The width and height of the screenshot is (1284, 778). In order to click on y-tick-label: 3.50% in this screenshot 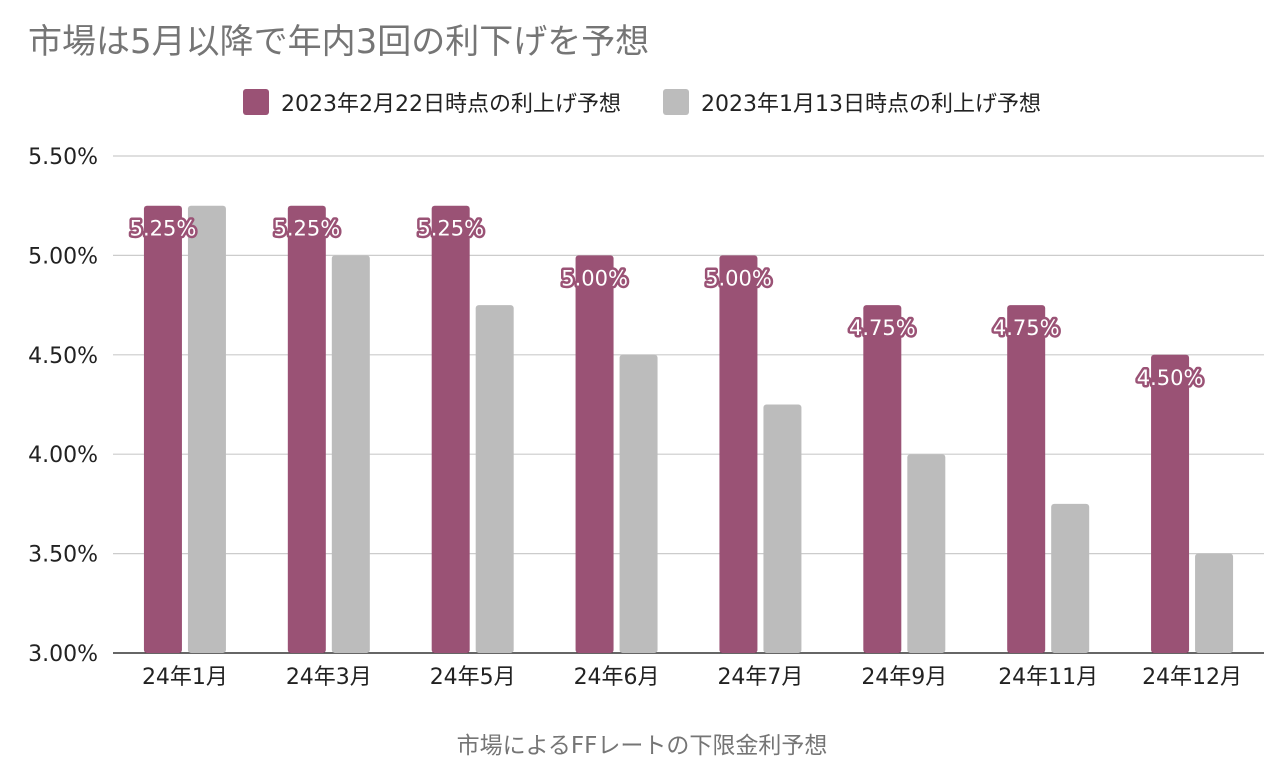, I will do `click(63, 555)`.